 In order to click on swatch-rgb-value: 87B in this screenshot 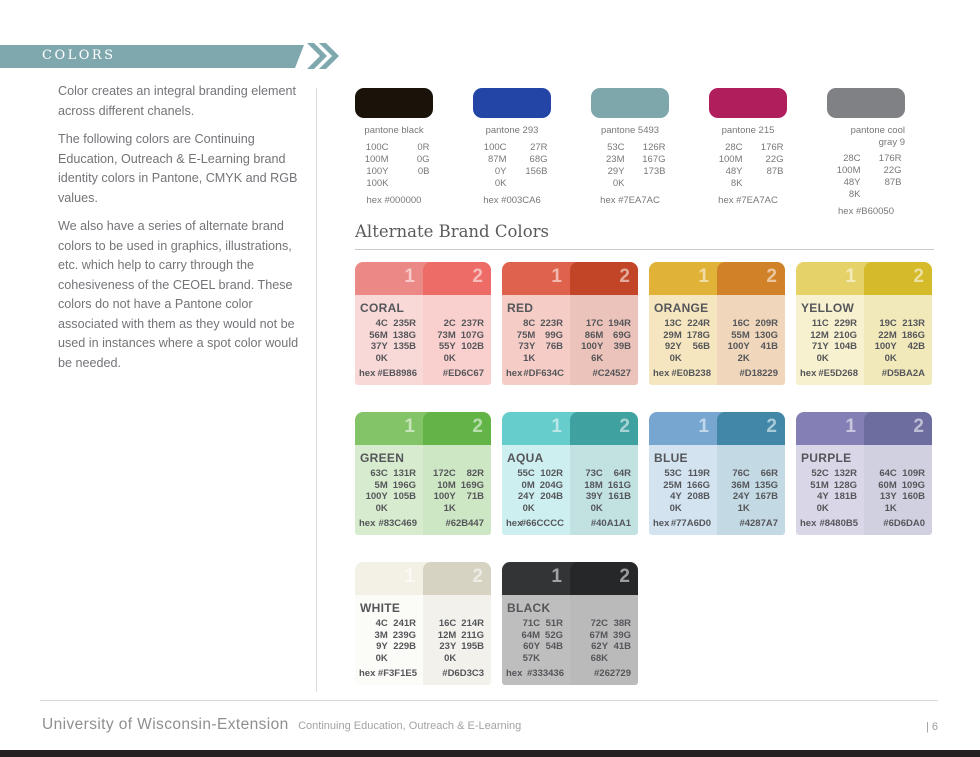, I will do `click(893, 182)`.